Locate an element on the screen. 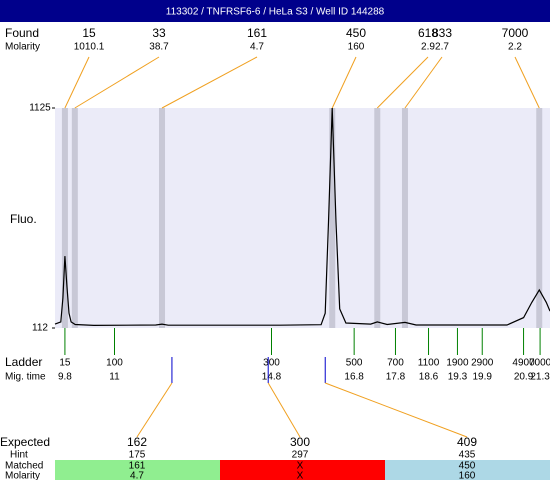 The image size is (550, 480). title-bar is located at coordinates (275, 11).